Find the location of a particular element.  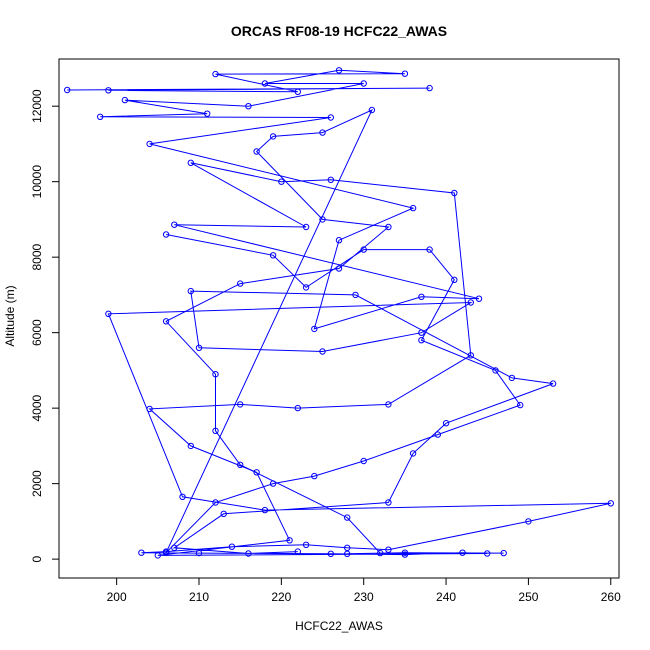

y-tick-label: 12000 is located at coordinates (37, 106).